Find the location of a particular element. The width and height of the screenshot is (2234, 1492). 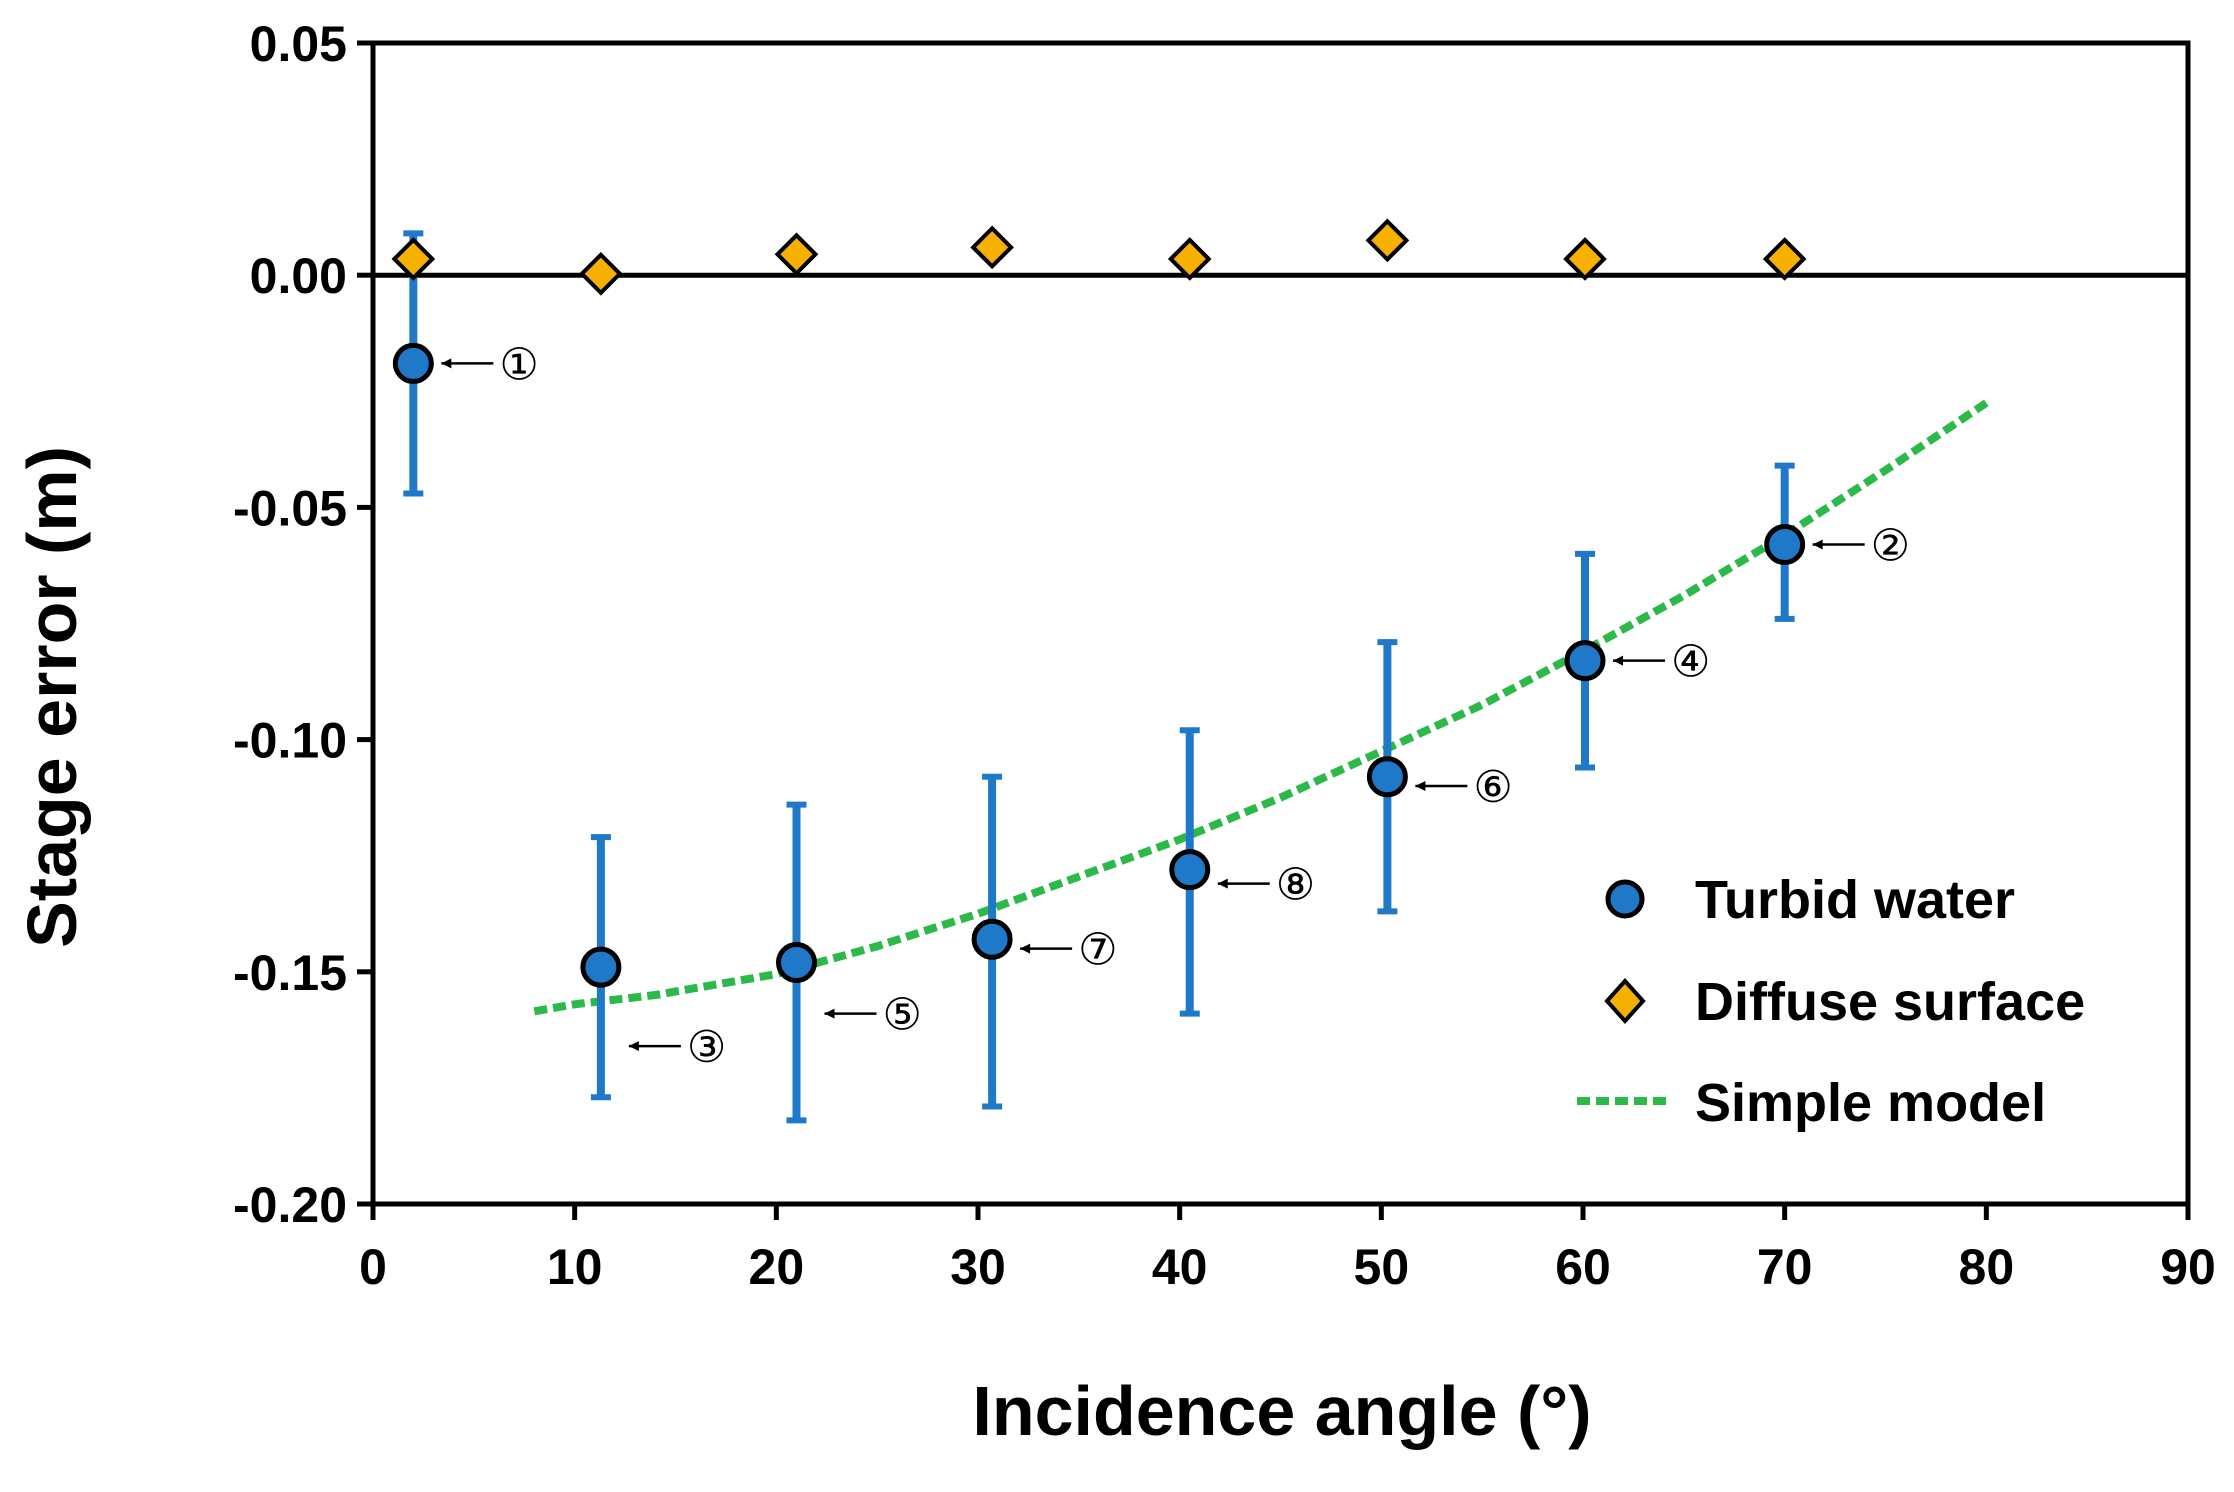

y-tick-label: 0.00 is located at coordinates (298, 276).